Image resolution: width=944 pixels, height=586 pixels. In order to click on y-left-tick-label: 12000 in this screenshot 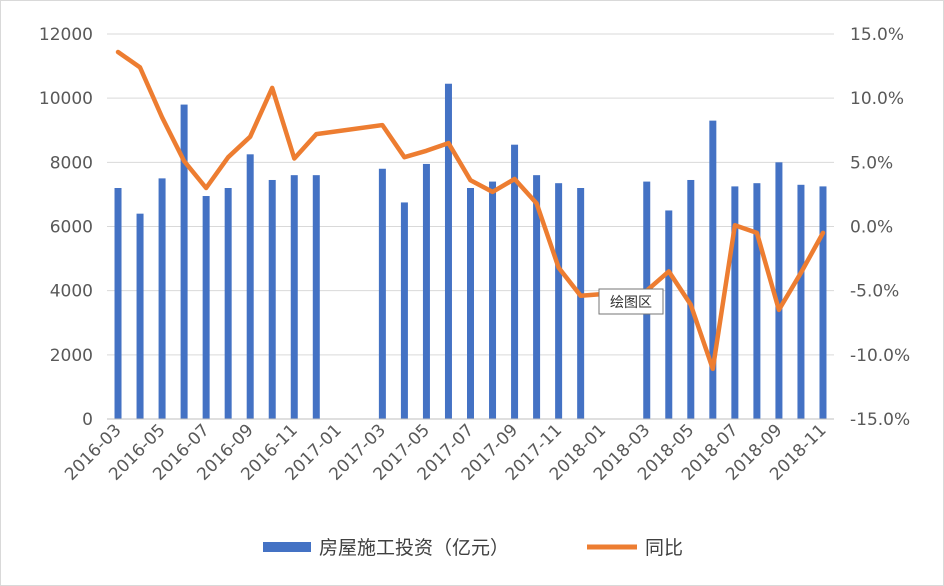, I will do `click(66, 35)`.